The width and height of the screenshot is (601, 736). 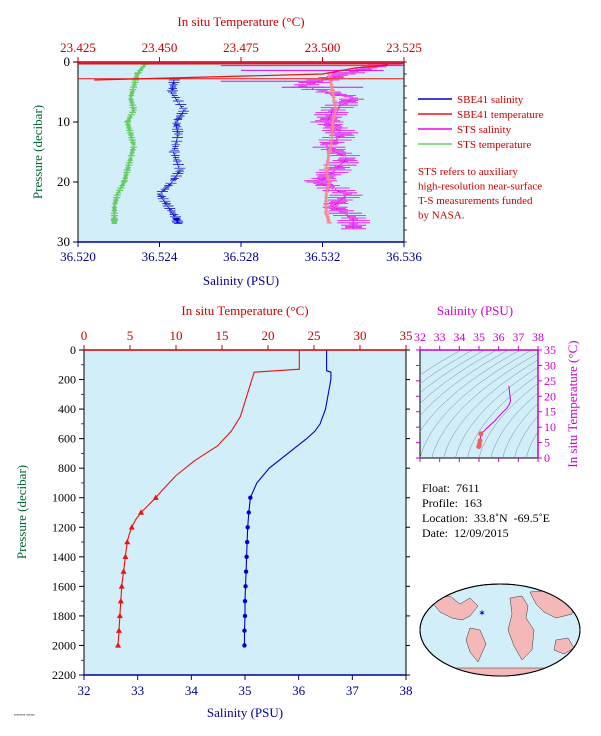 I want to click on info-profile: Profile: 163, so click(x=452, y=503).